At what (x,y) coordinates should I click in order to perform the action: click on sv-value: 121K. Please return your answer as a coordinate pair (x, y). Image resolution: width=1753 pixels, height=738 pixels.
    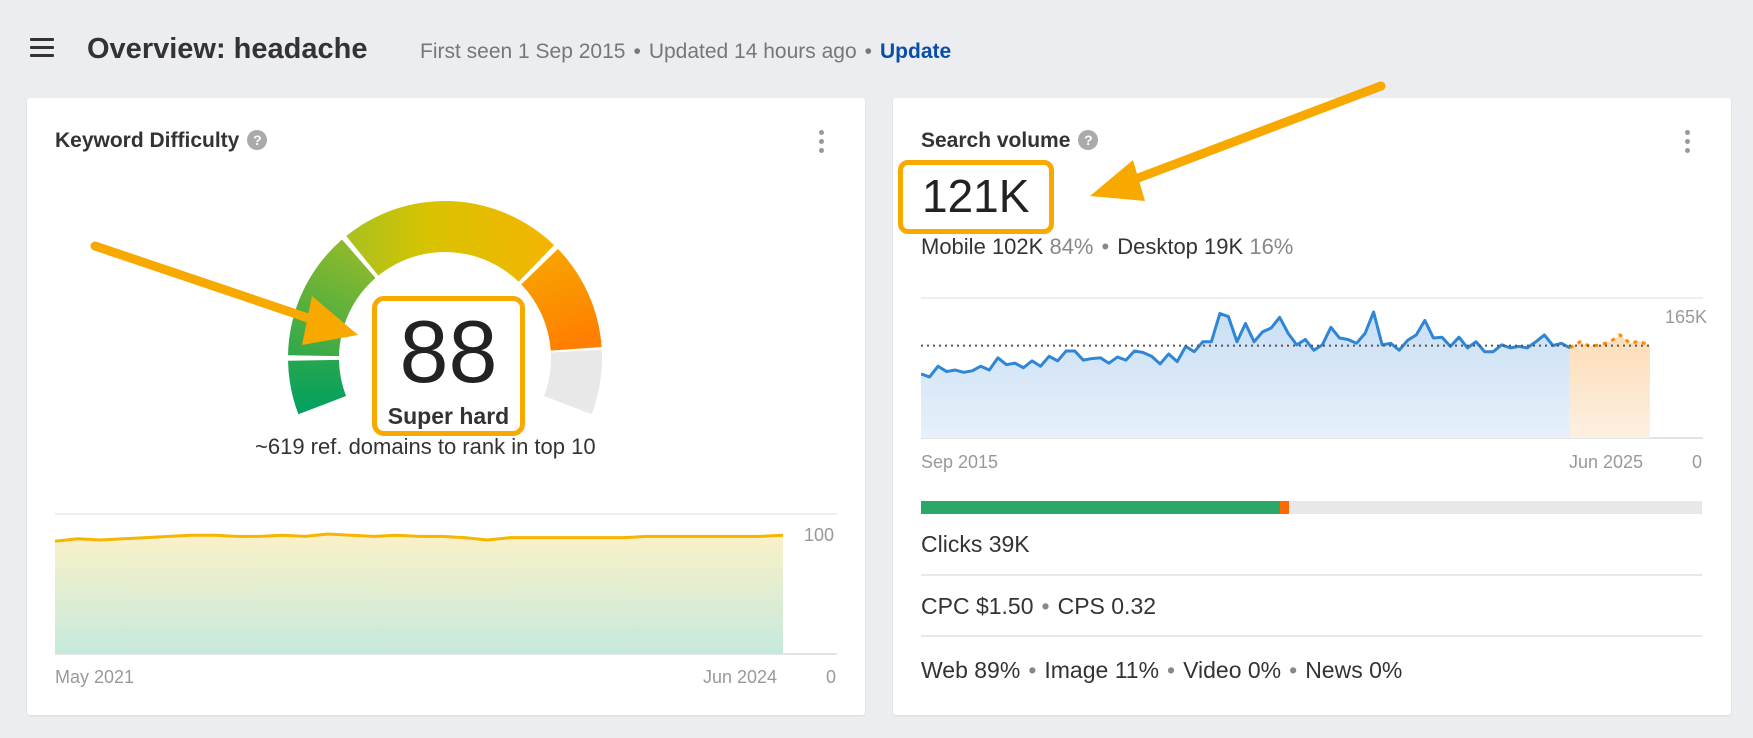
    Looking at the image, I should click on (976, 196).